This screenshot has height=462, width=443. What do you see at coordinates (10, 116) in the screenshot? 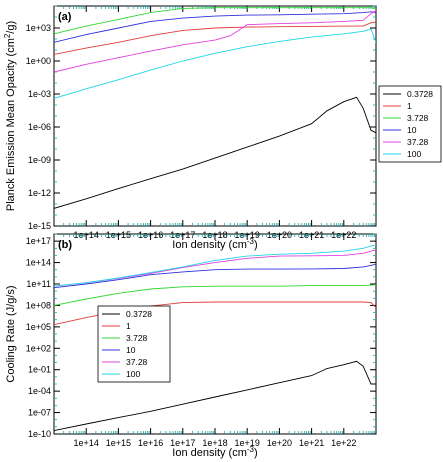
I see `y-axis-label: Planck Emission Mean Opacity (cm2/g)` at bounding box center [10, 116].